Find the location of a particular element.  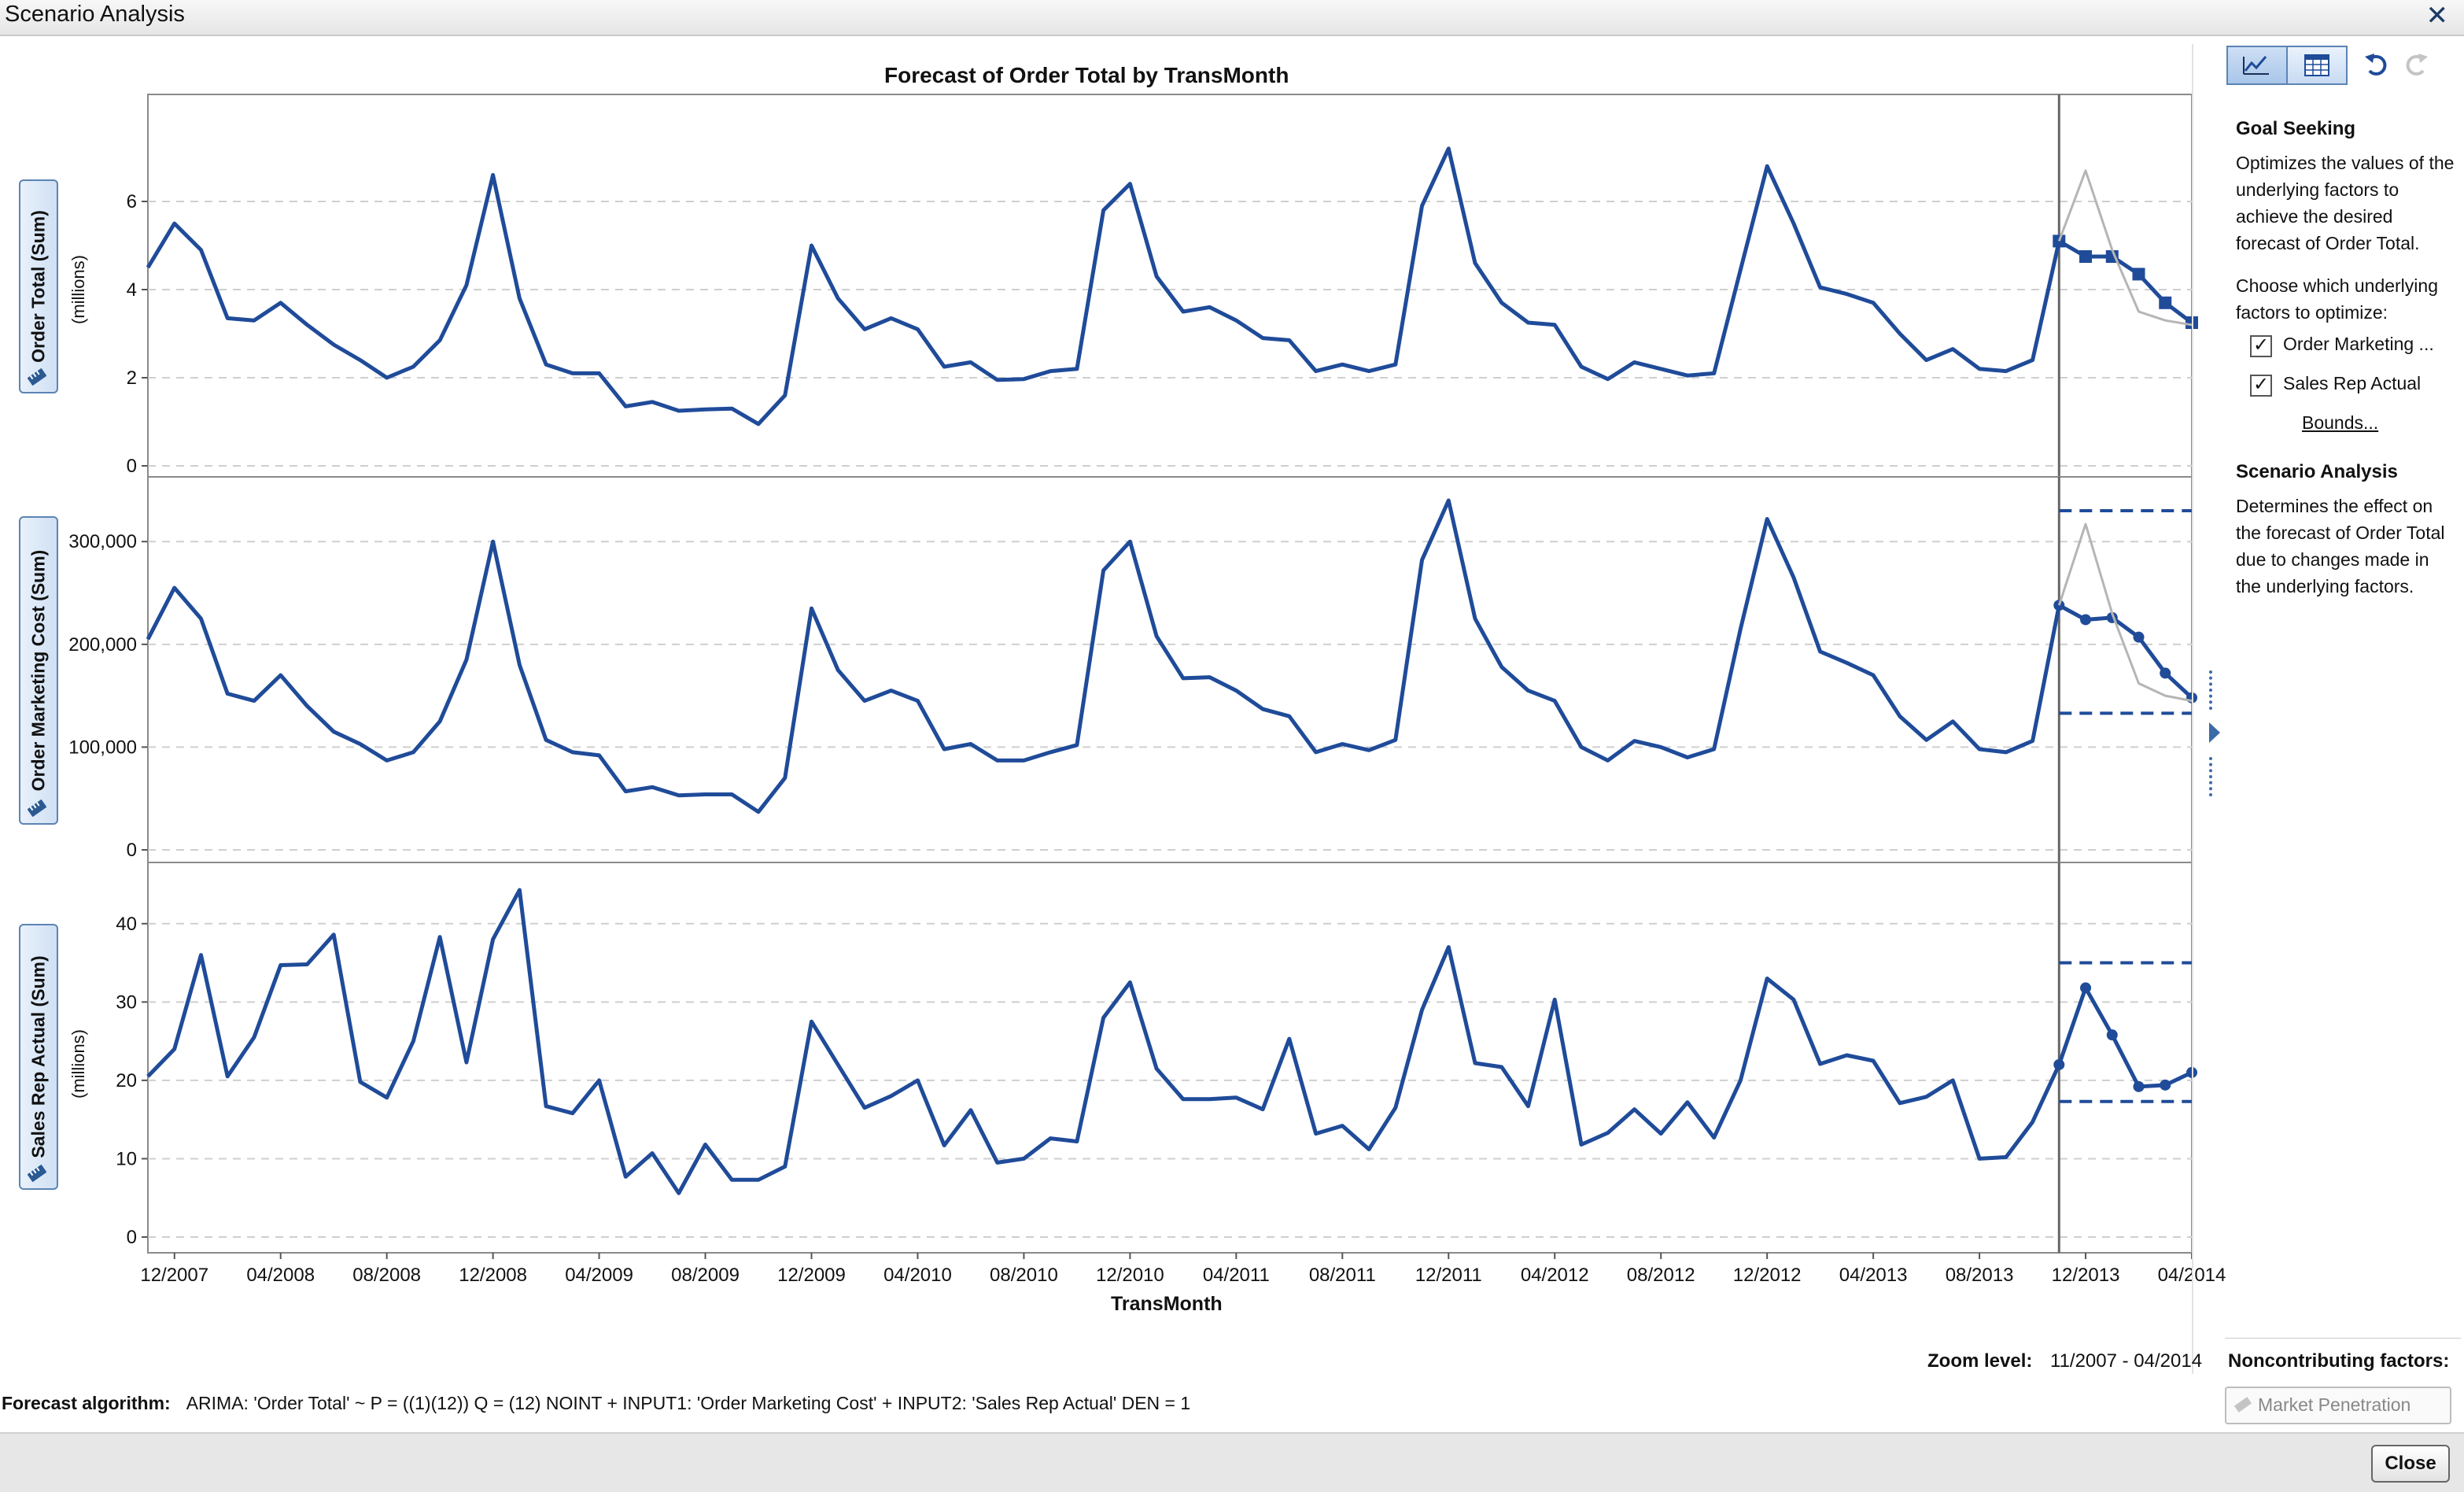

x-tick-label: 12/2009 is located at coordinates (811, 1275).